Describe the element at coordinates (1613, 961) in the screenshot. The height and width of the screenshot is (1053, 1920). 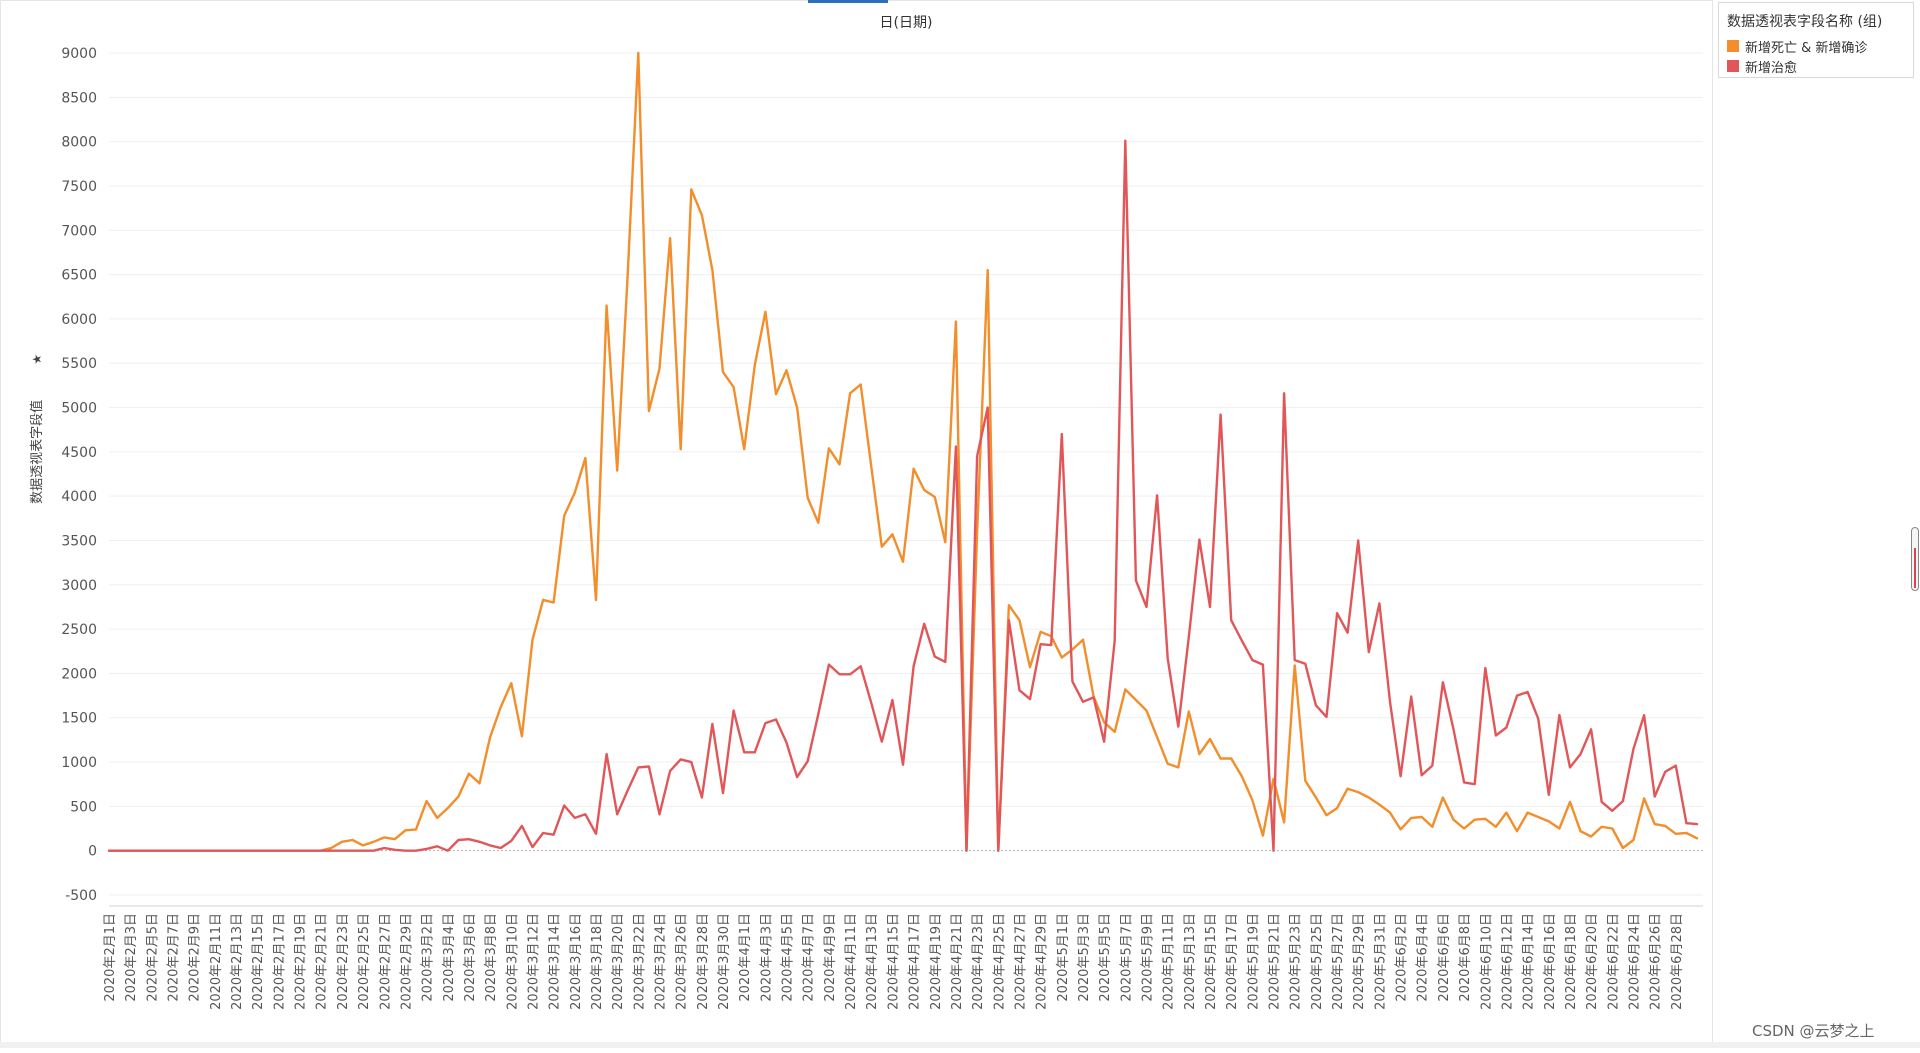
I see `x-tick-label: 2020年6月22日` at that location.